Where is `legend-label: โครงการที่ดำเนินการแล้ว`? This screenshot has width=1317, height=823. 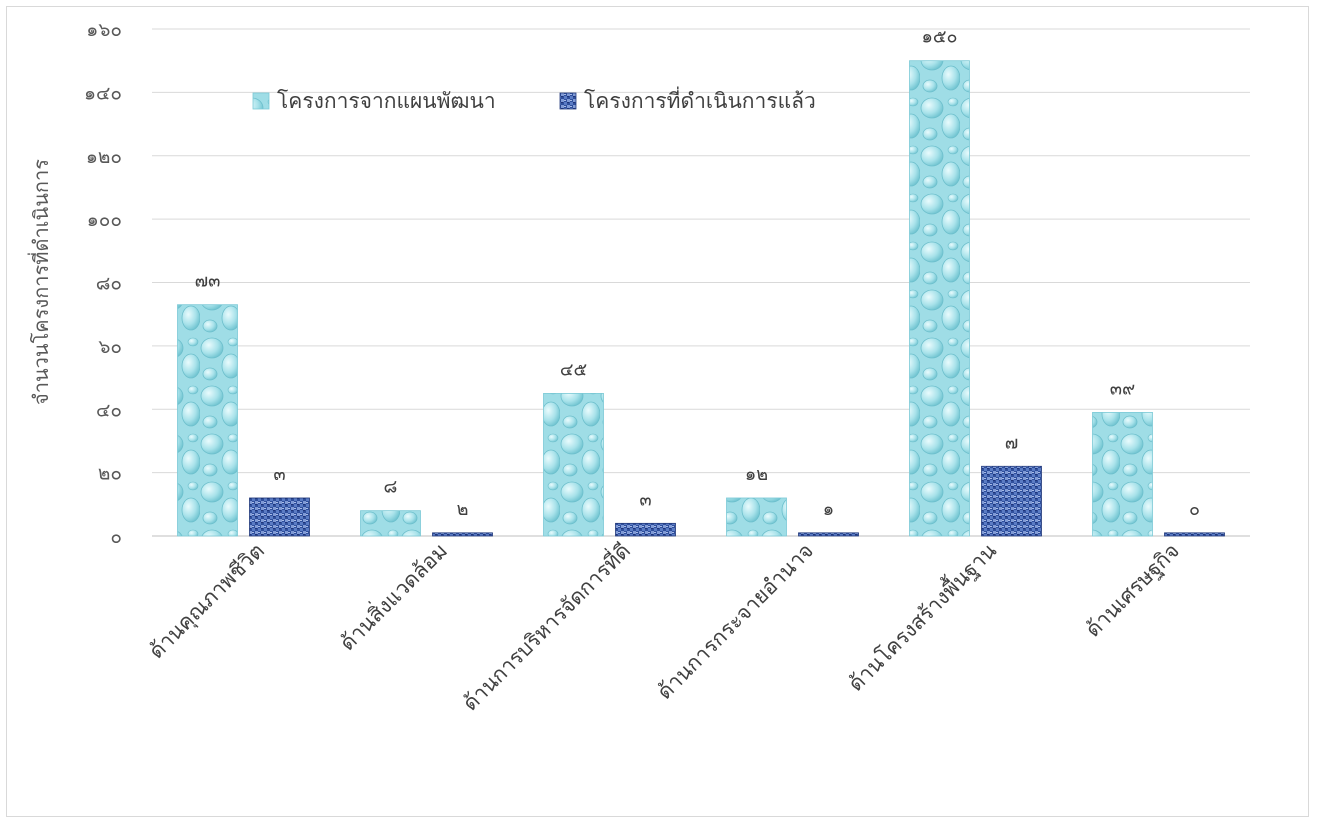 legend-label: โครงการที่ดำเนินการแล้ว is located at coordinates (700, 99).